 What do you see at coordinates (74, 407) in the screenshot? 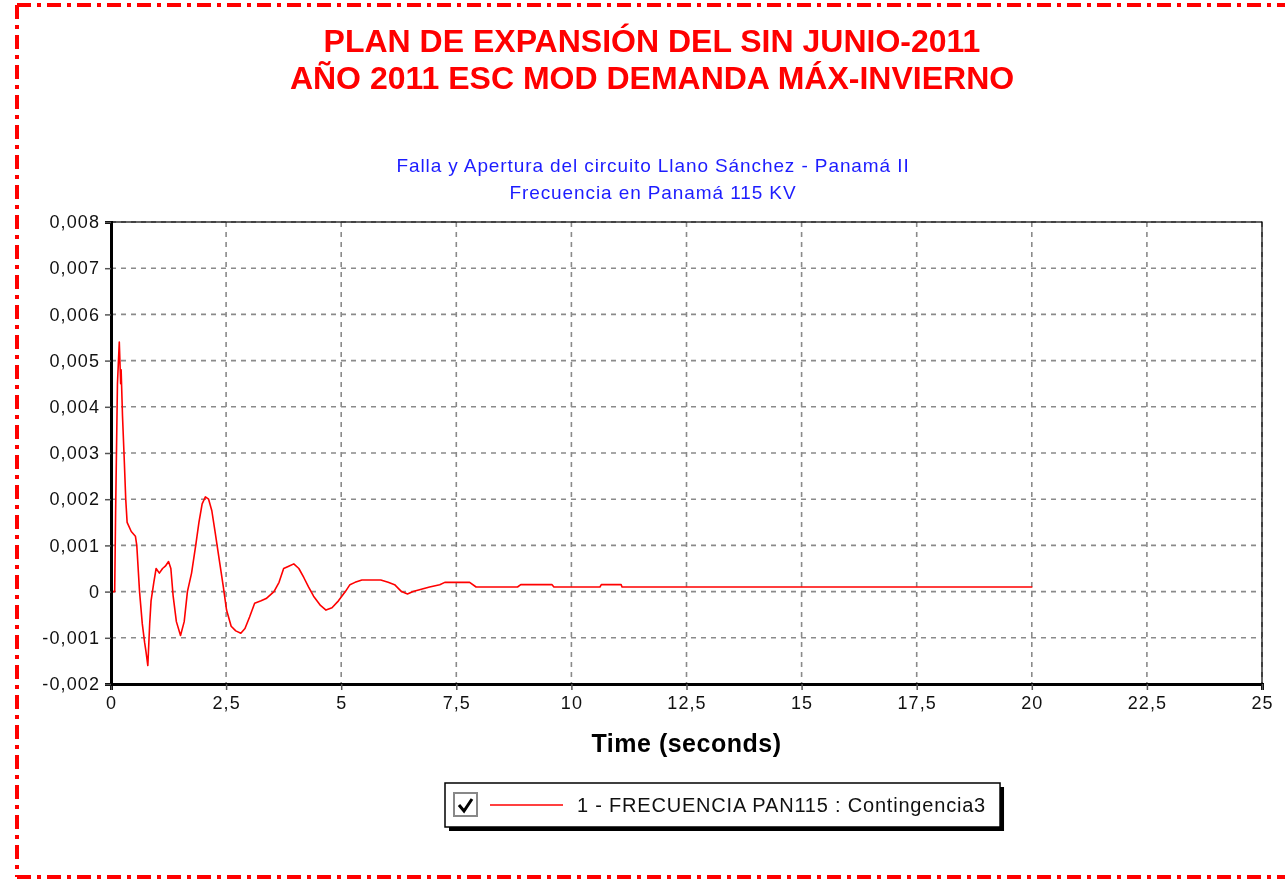
I see `y-tick-label: 0,004` at bounding box center [74, 407].